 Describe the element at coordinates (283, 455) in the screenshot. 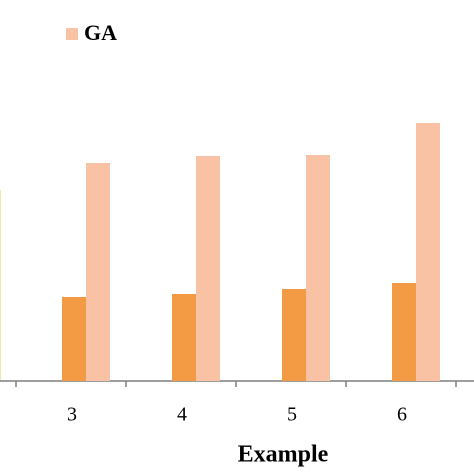

I see `x-axis-label: Example` at that location.